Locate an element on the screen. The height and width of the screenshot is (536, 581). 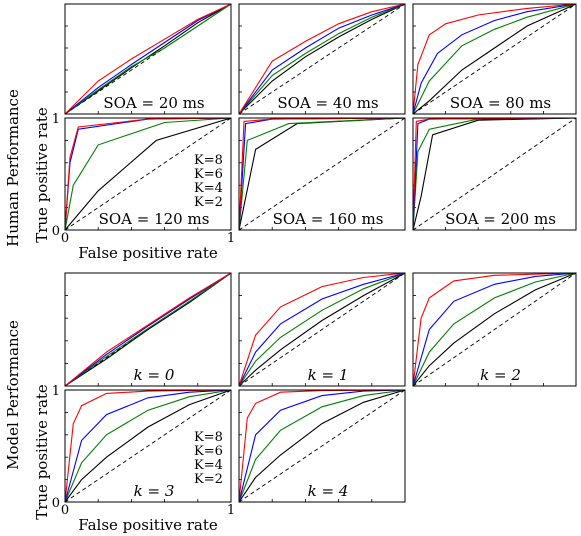
panel-title: SOA = 80 ms is located at coordinates (500, 103).